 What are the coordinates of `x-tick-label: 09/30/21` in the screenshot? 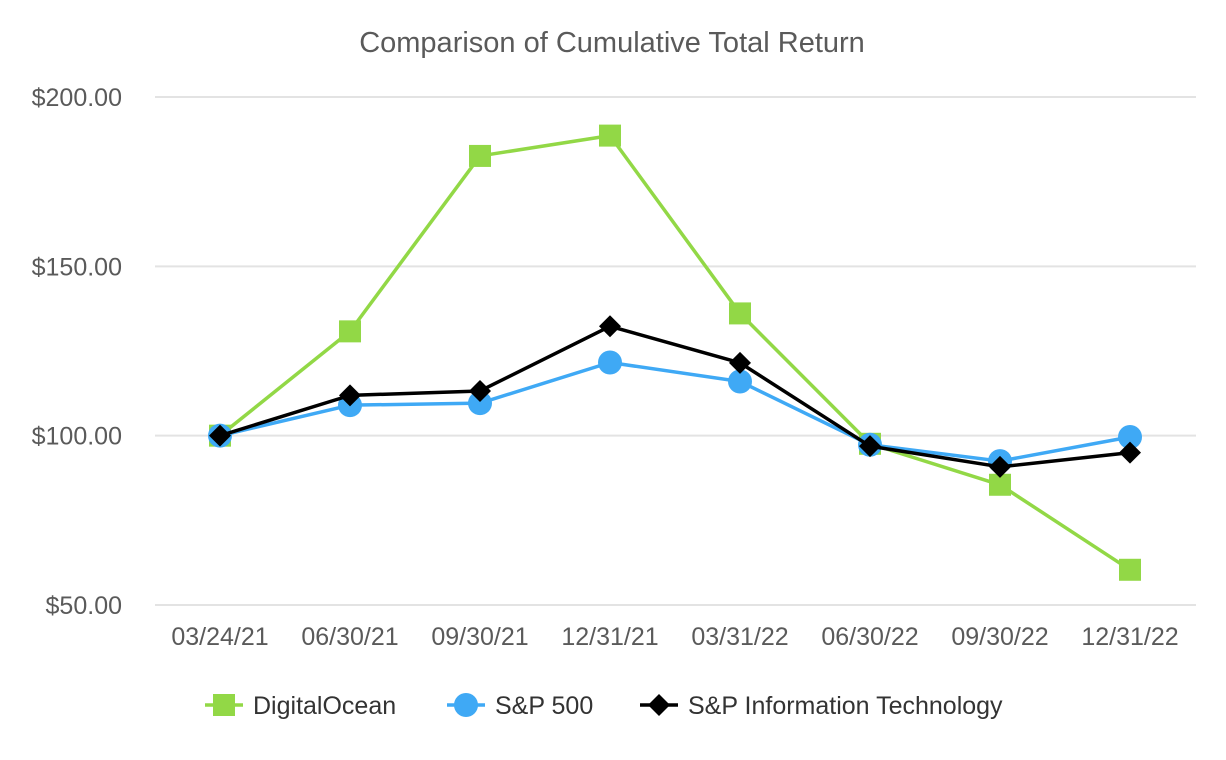 It's located at (479, 637).